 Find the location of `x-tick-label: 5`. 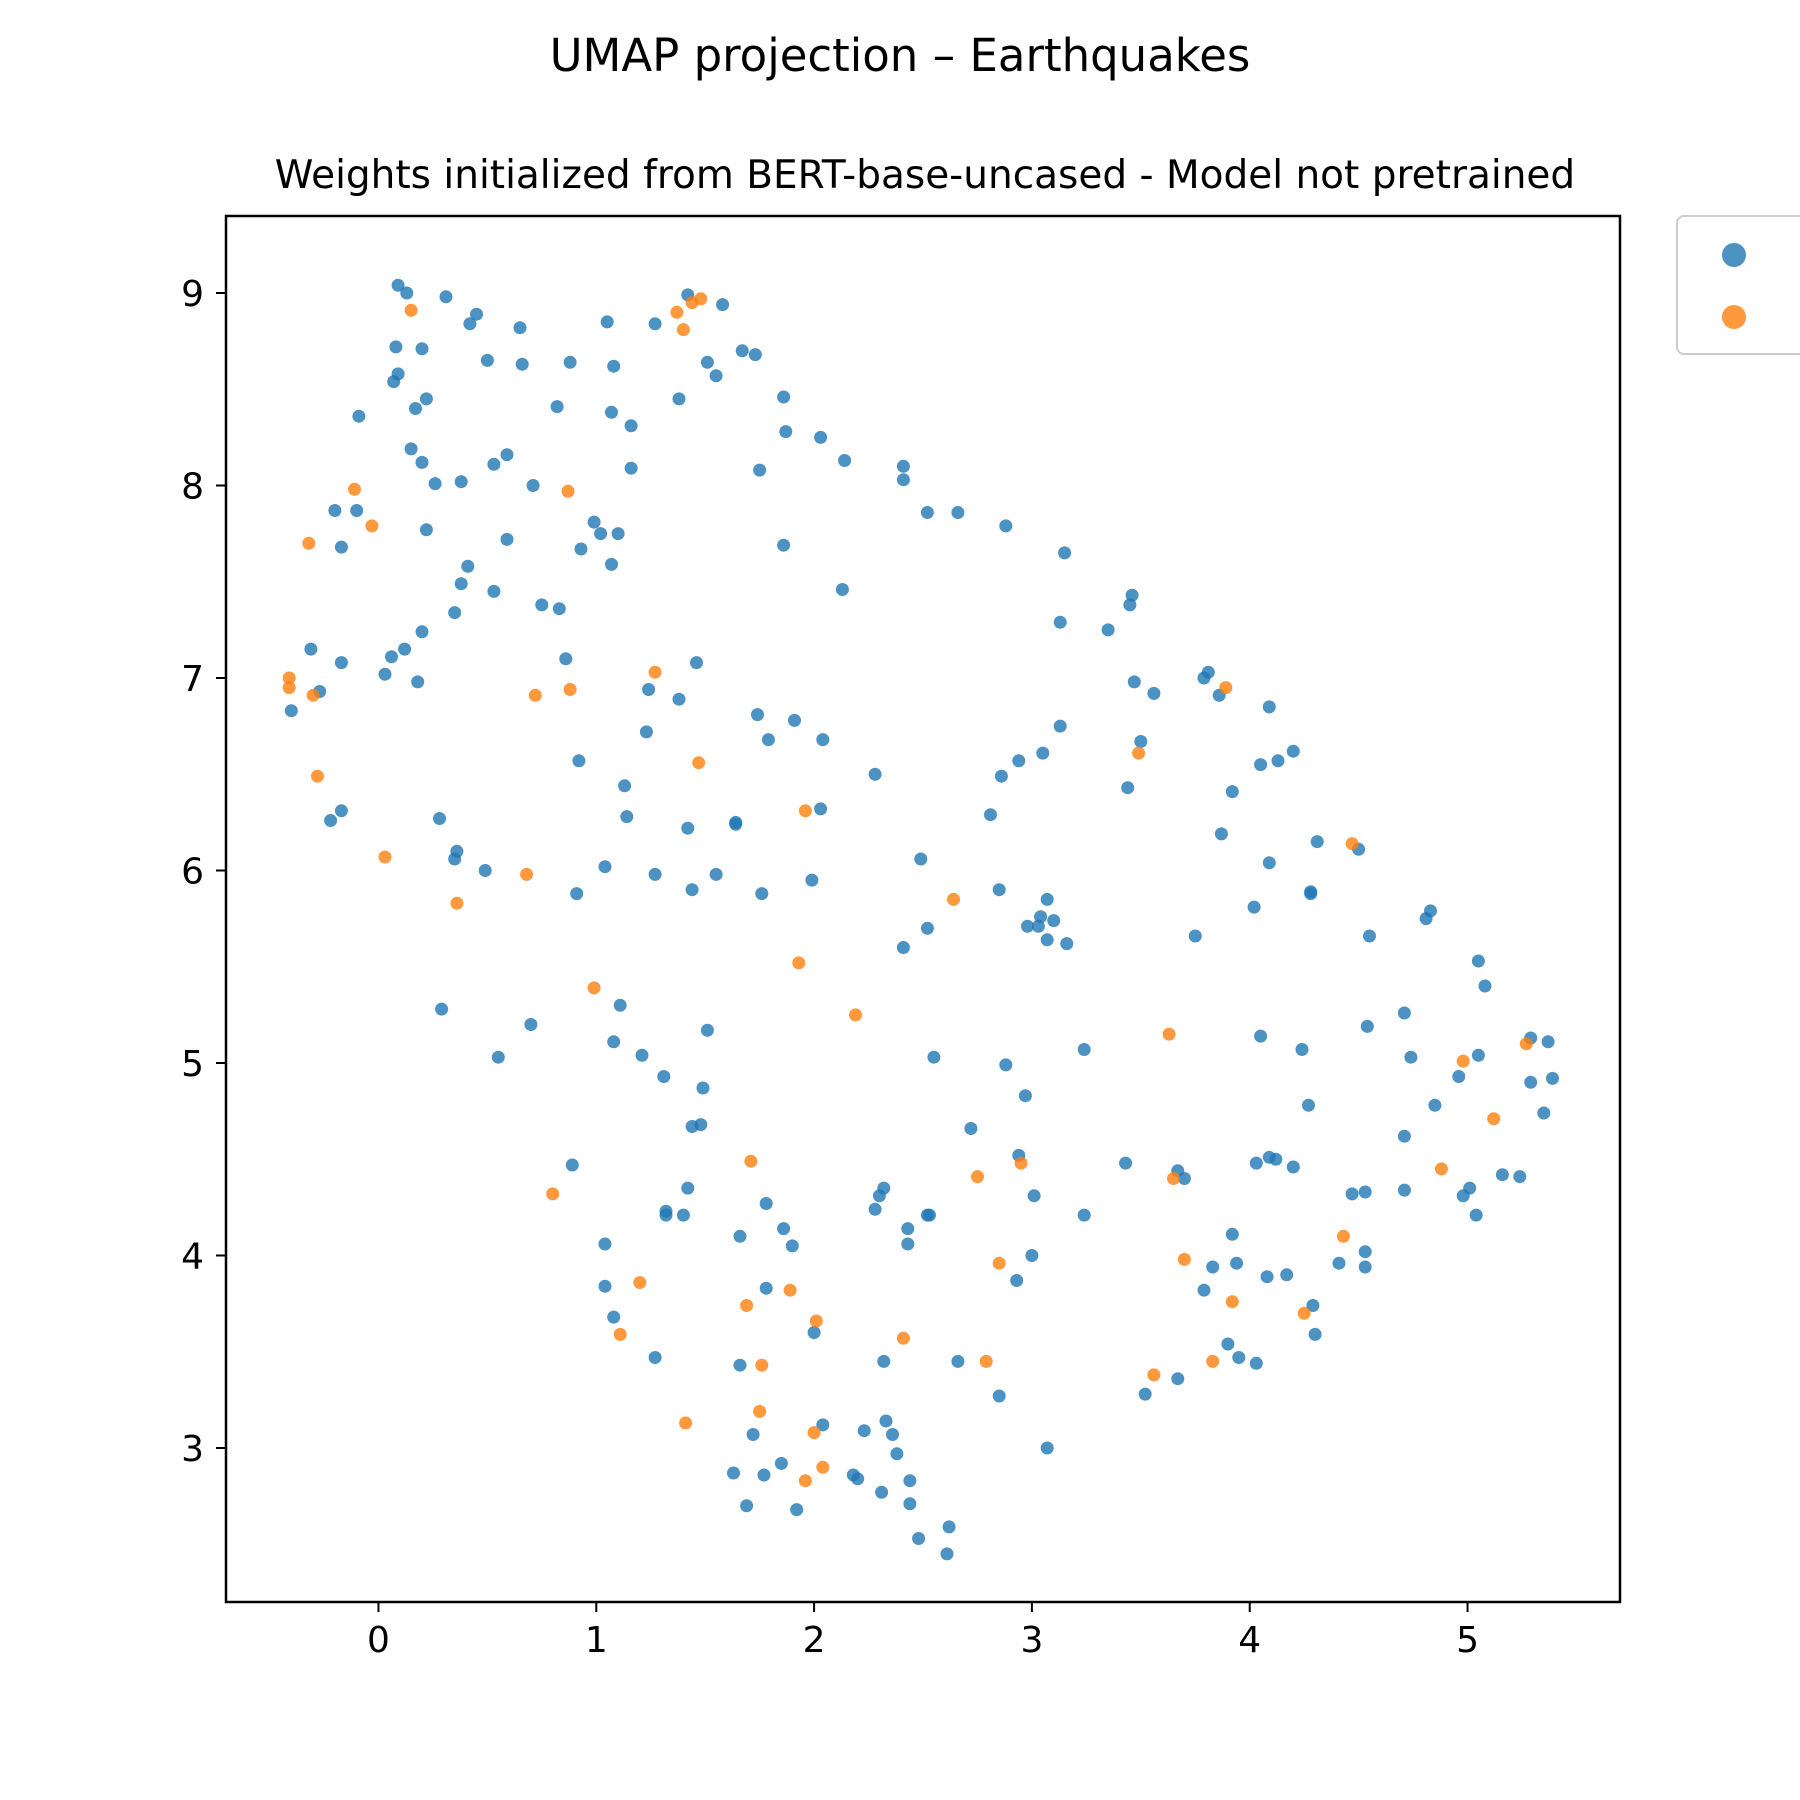

x-tick-label: 5 is located at coordinates (1467, 1640).